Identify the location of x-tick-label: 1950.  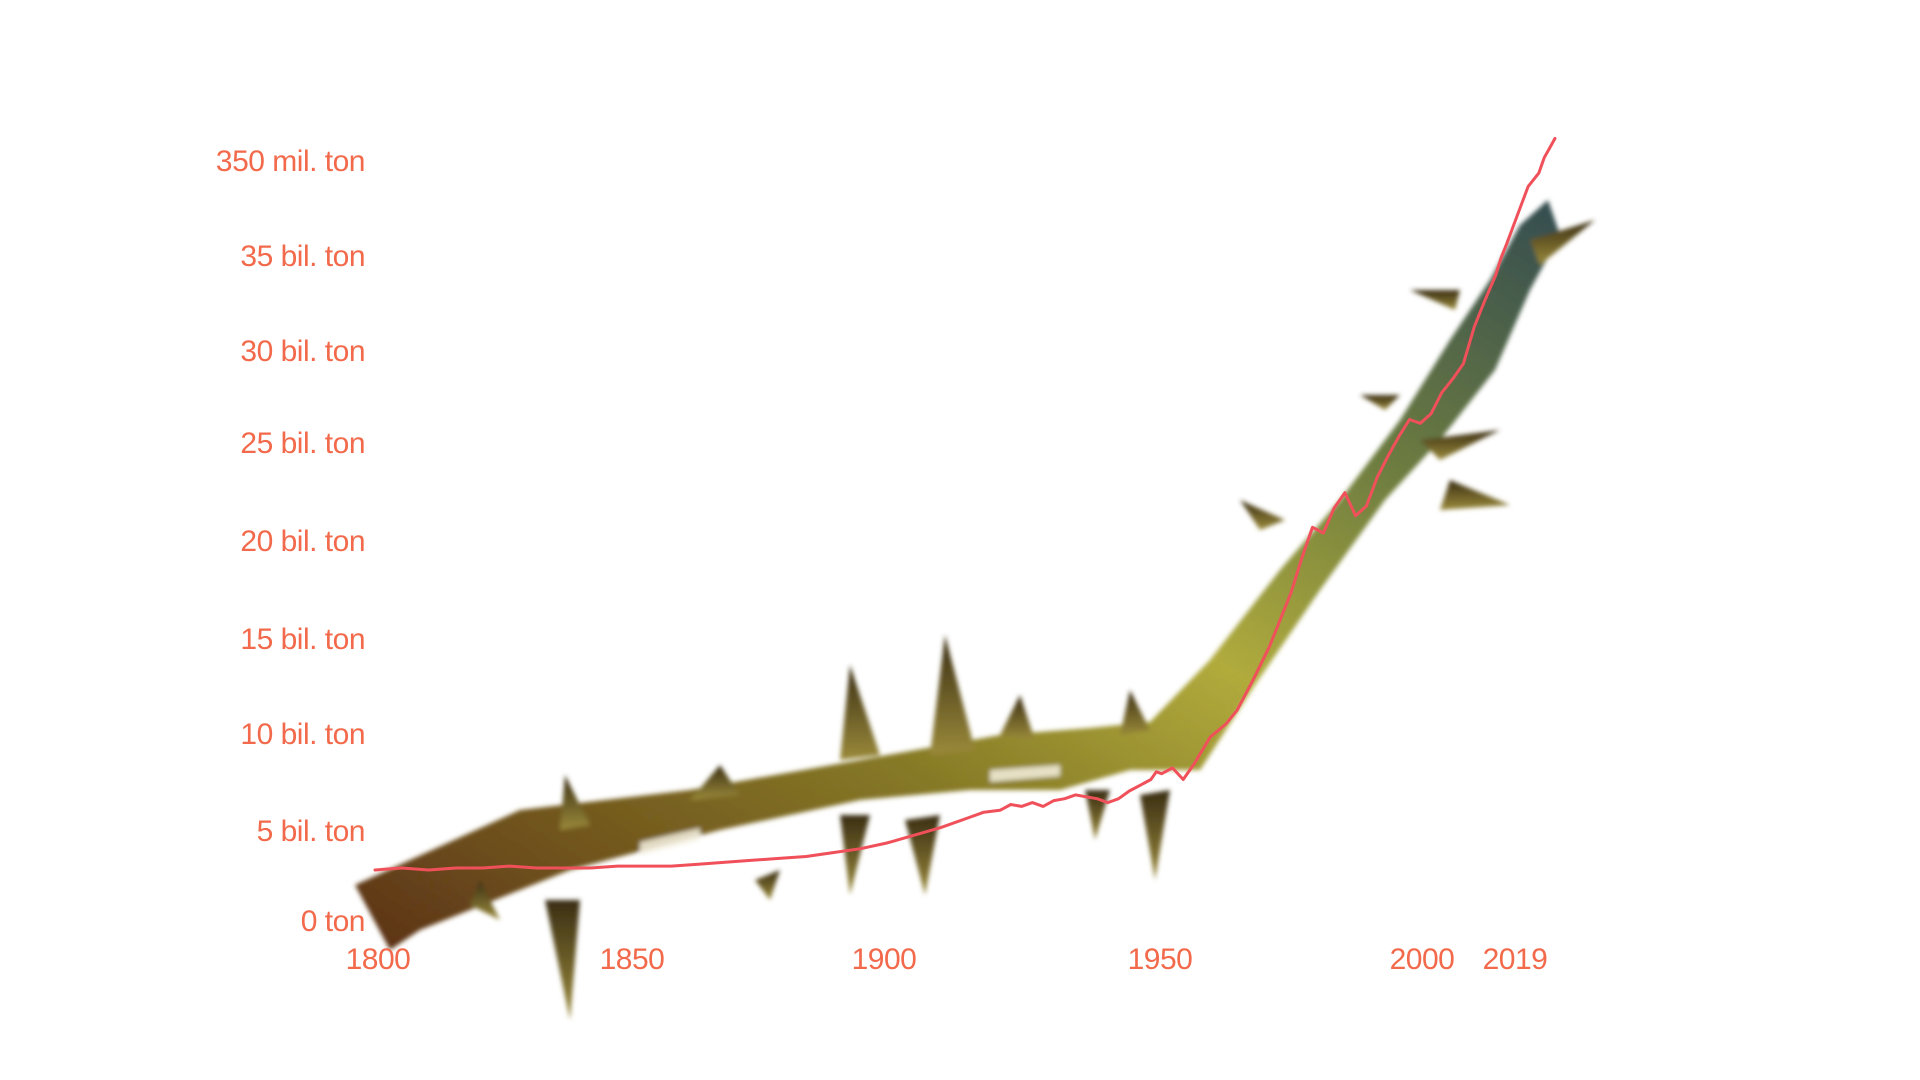
(1160, 959).